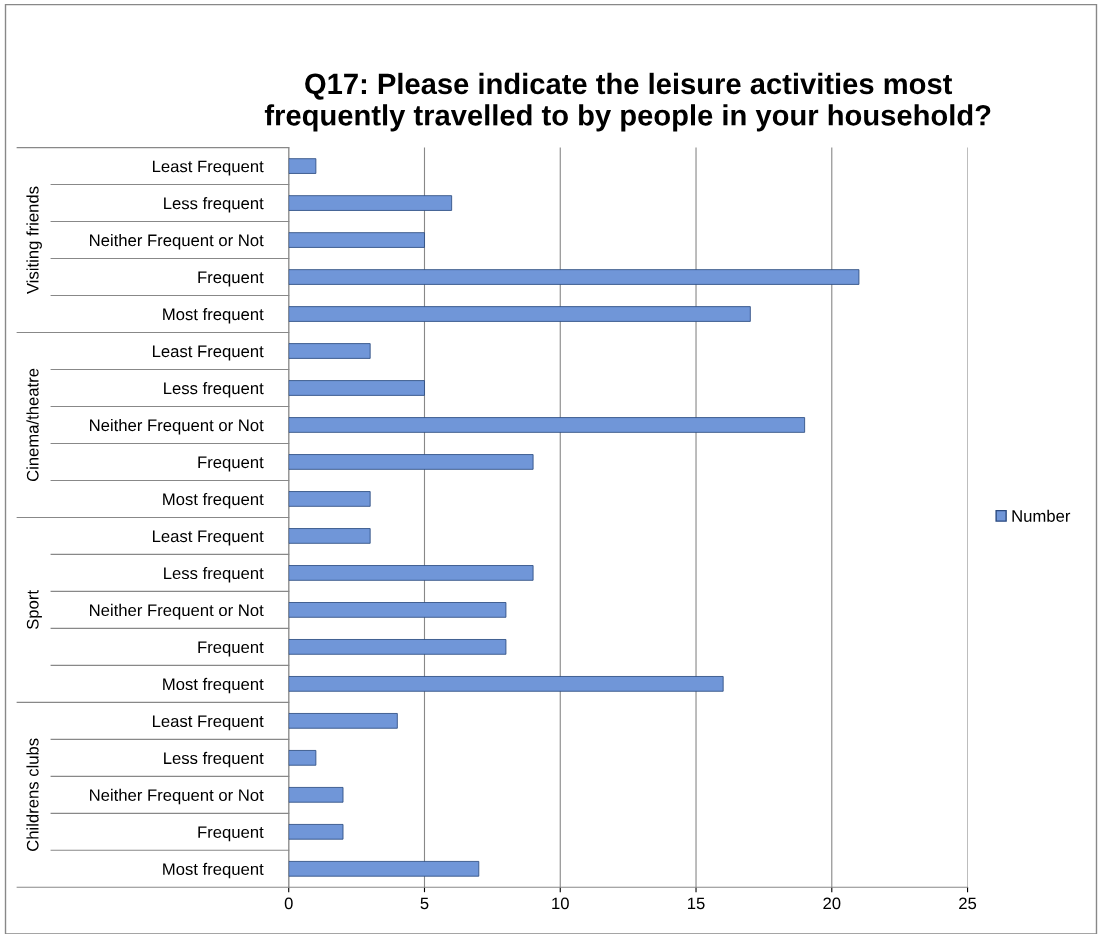 The width and height of the screenshot is (1102, 934). Describe the element at coordinates (32, 425) in the screenshot. I see `text: Cinema/theatre` at that location.